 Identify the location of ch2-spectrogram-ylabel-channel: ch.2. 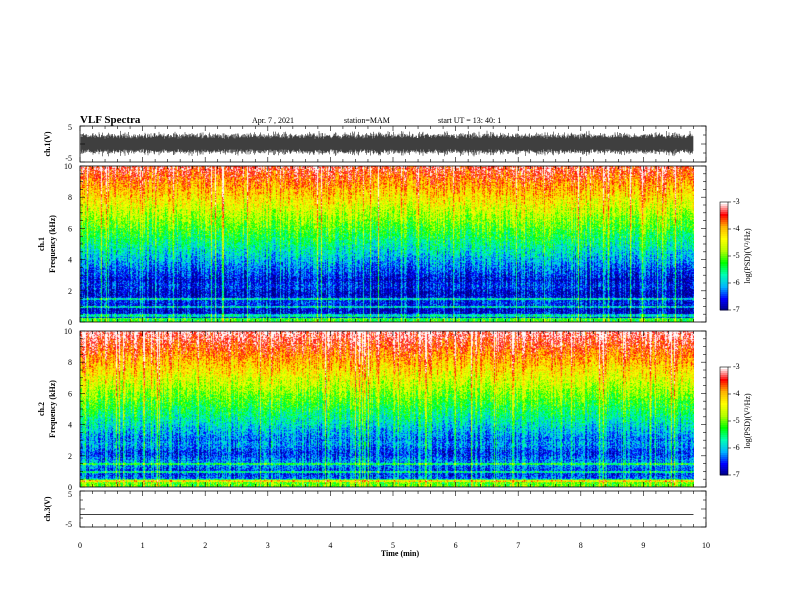
(41, 409).